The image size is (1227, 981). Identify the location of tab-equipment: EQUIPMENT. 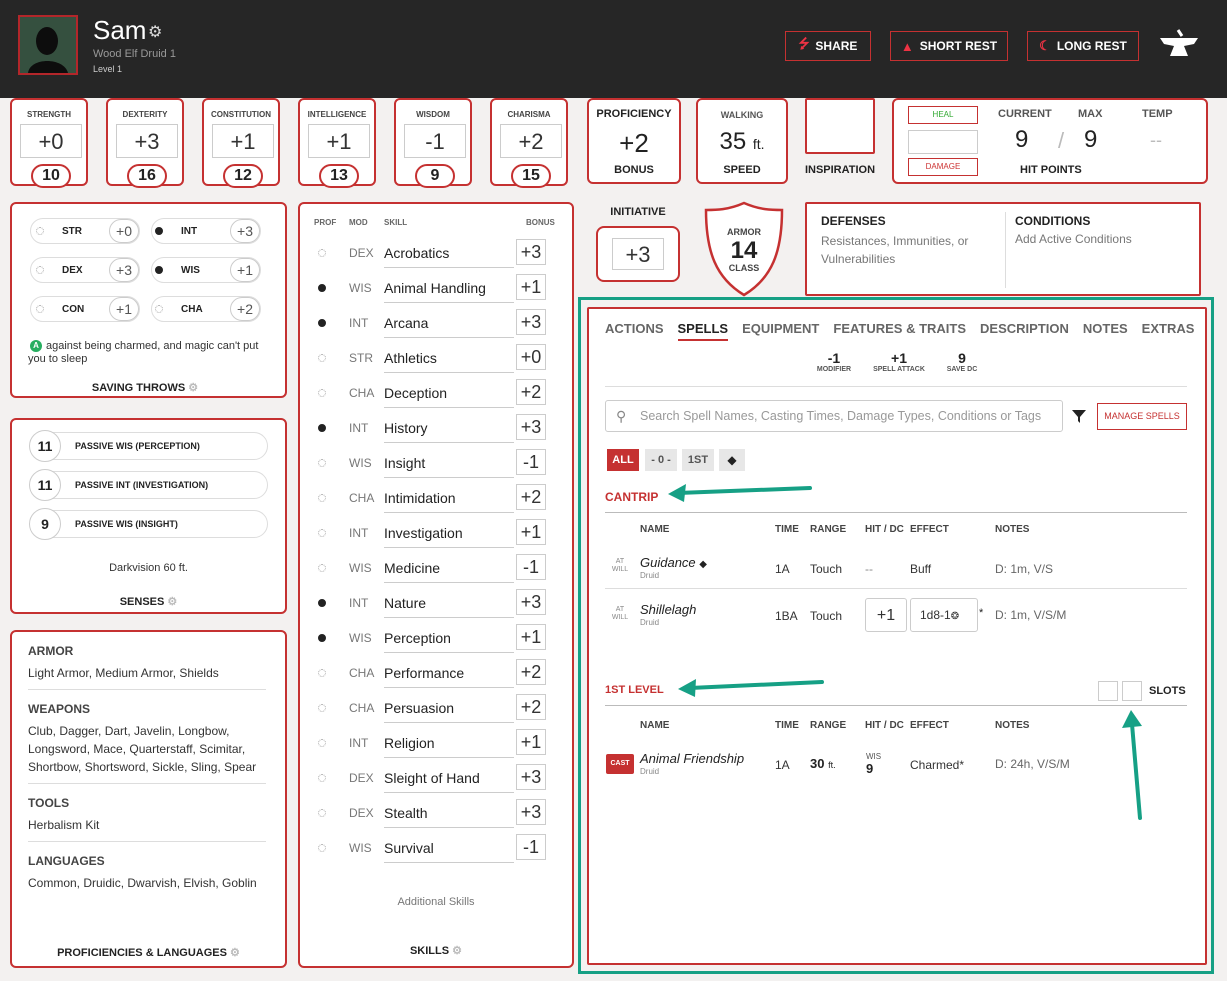
(781, 328).